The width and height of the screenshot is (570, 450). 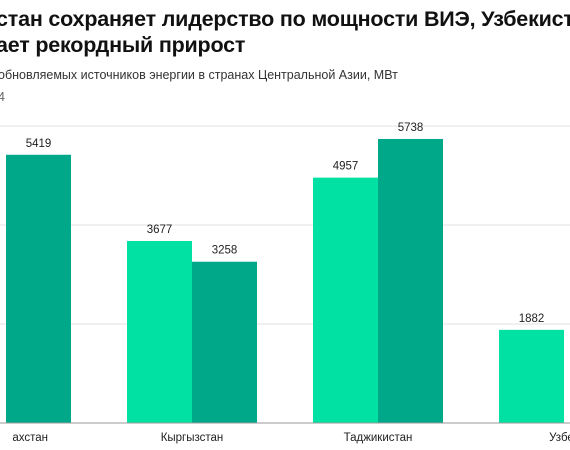 What do you see at coordinates (559, 438) in the screenshot?
I see `x-tick-label: Узбек` at bounding box center [559, 438].